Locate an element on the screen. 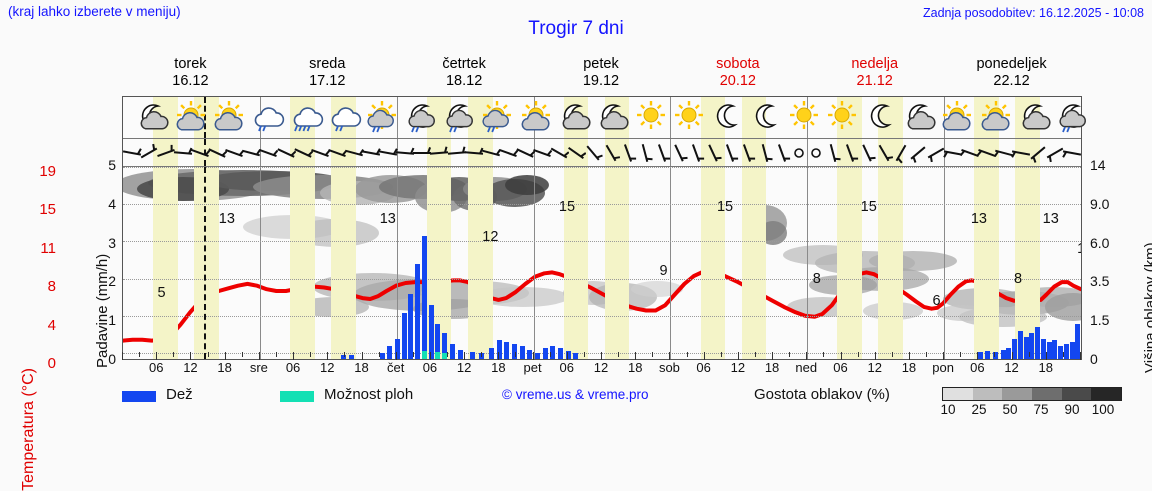  day-name: nedelja is located at coordinates (875, 64).